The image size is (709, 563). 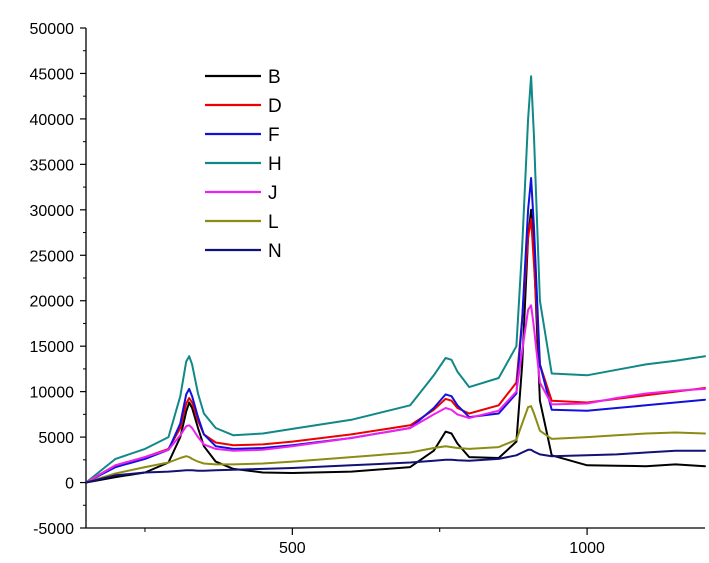 I want to click on y-tick-label: 0, so click(x=69, y=484).